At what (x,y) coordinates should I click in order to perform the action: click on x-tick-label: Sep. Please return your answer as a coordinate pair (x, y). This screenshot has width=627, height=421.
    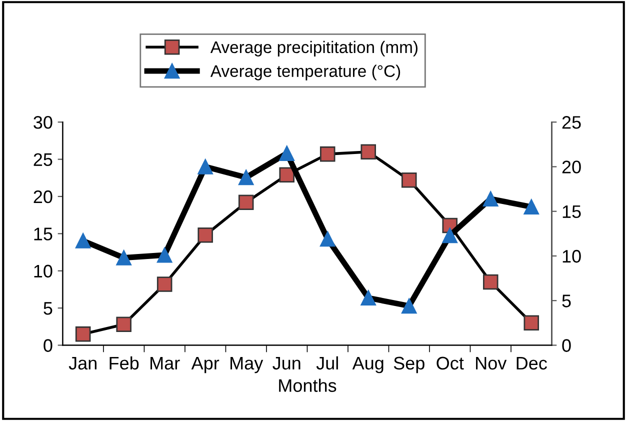
    Looking at the image, I should click on (409, 365).